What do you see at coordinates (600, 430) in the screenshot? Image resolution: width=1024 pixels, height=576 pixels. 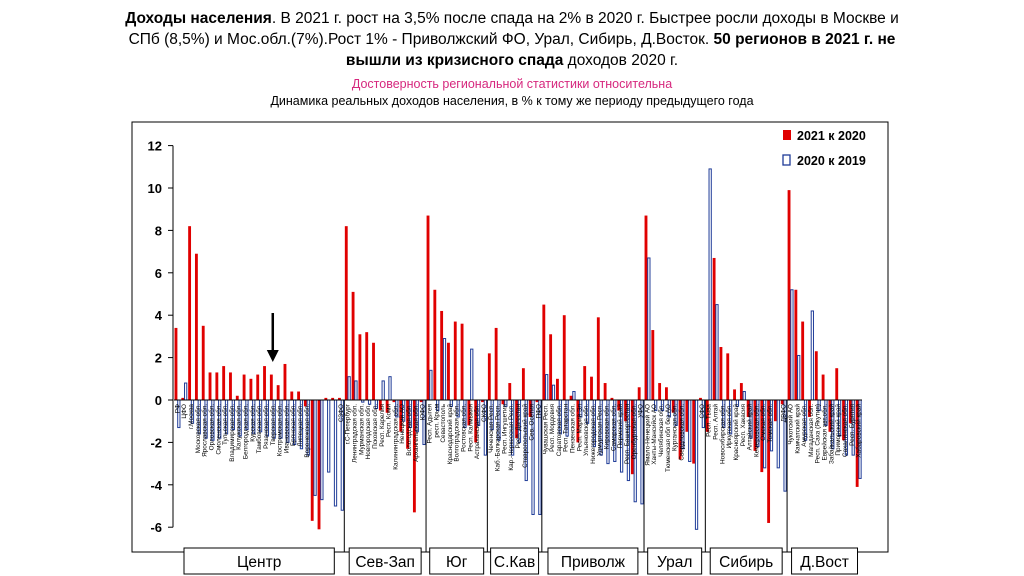 I see `category-label: Удмуртская Респ.` at bounding box center [600, 430].